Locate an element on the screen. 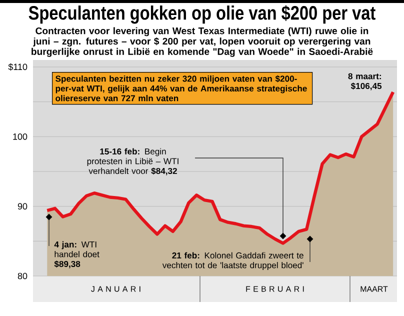 This screenshot has height=316, width=404. annotation: 15-16 feb: Begin protesten in Libië – WTI verhandelt voor $84,32 is located at coordinates (132, 162).